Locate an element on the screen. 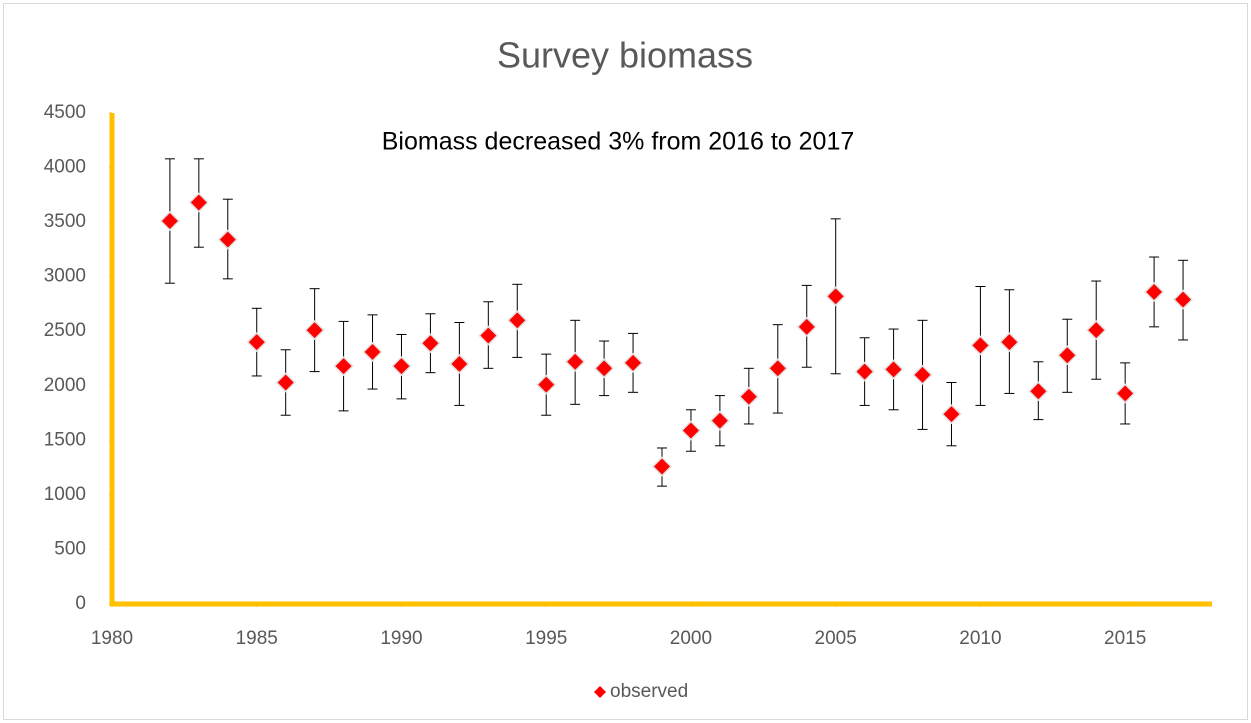 This screenshot has height=723, width=1251. y-tick-label: 3500 is located at coordinates (65, 221).